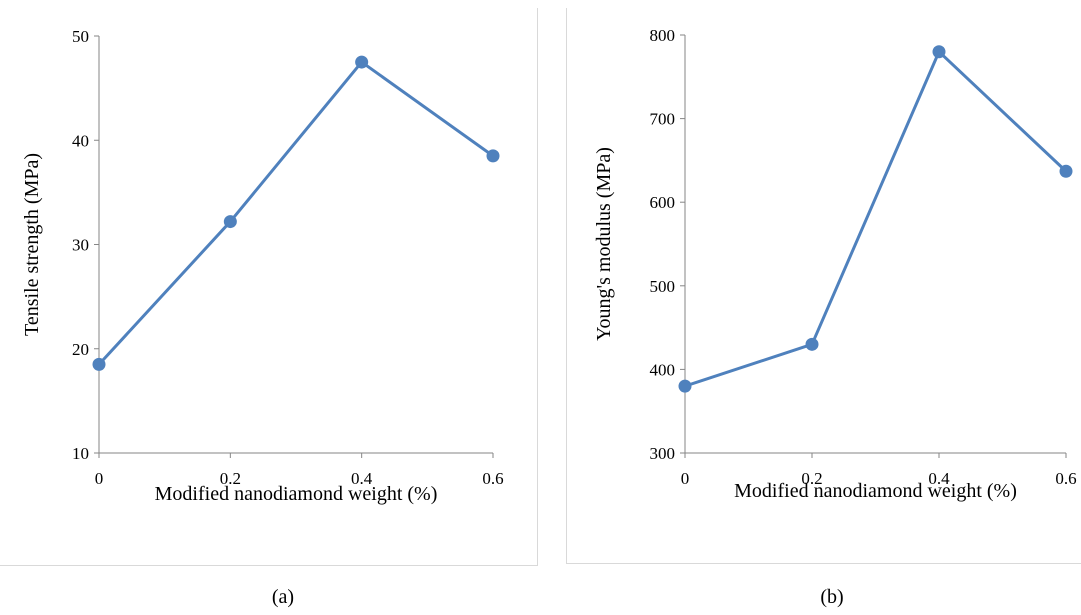 This screenshot has height=615, width=1081. What do you see at coordinates (663, 119) in the screenshot?
I see `y-tick-label: 700` at bounding box center [663, 119].